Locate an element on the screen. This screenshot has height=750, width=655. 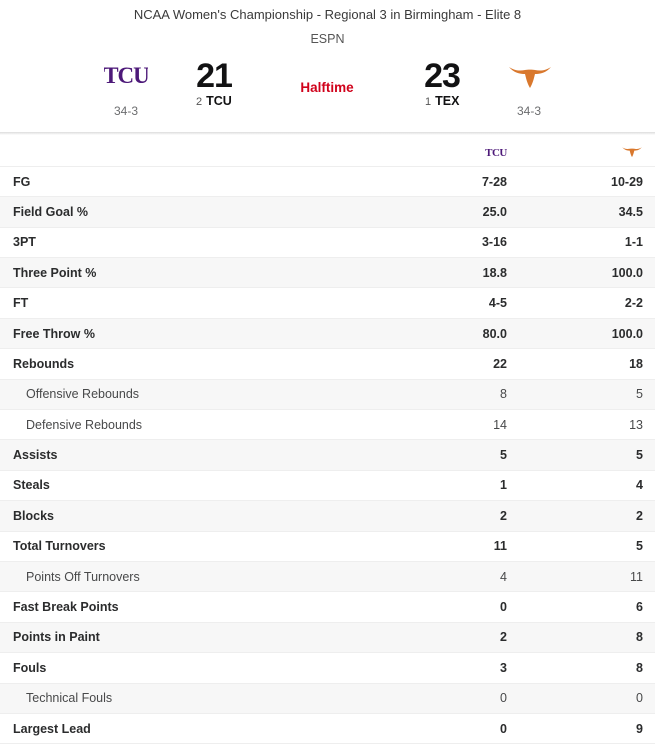
stat-away-value: 7-28 is located at coordinates (453, 182).